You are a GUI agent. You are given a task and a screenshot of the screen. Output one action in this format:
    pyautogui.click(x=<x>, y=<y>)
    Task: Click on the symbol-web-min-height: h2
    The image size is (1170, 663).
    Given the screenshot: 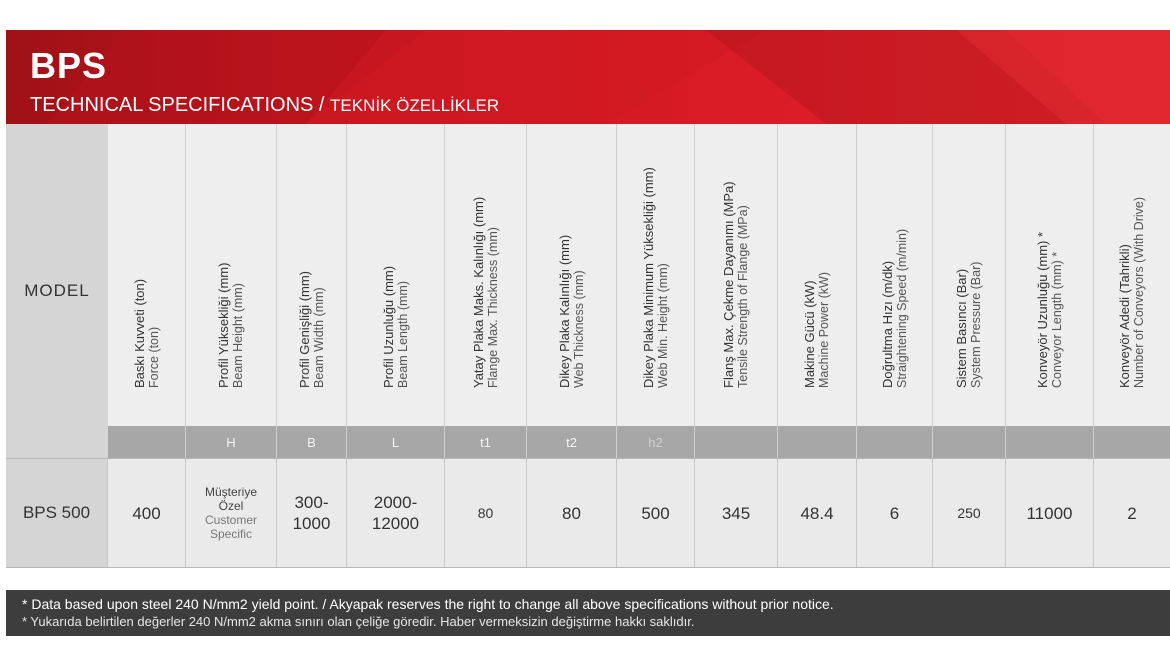 What is the action you would take?
    pyautogui.click(x=656, y=442)
    